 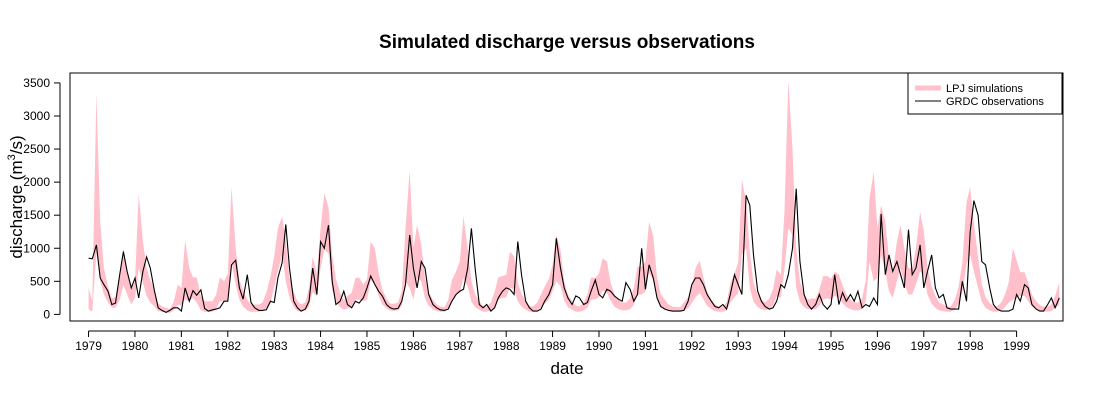 What do you see at coordinates (738, 346) in the screenshot?
I see `x-tick-label: 1993` at bounding box center [738, 346].